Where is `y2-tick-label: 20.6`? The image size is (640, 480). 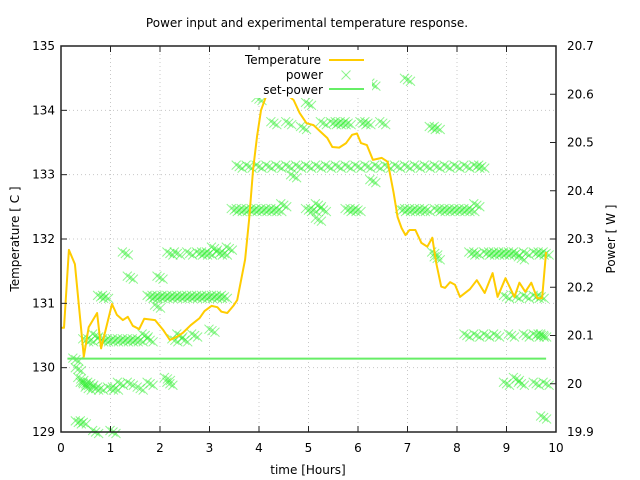 y2-tick-label: 20.6 is located at coordinates (580, 94).